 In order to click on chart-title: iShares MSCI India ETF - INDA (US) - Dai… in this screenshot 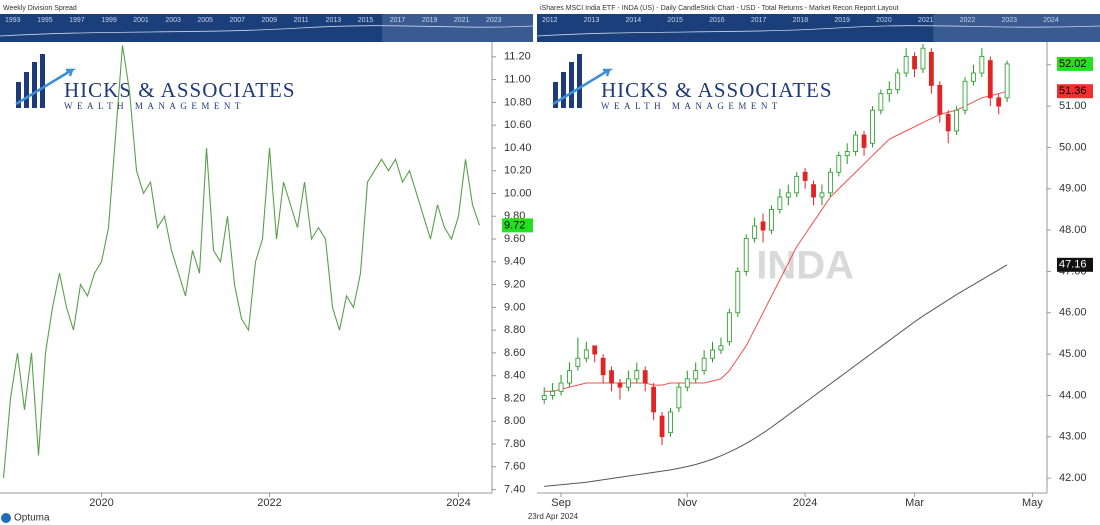, I will do `click(719, 8)`.